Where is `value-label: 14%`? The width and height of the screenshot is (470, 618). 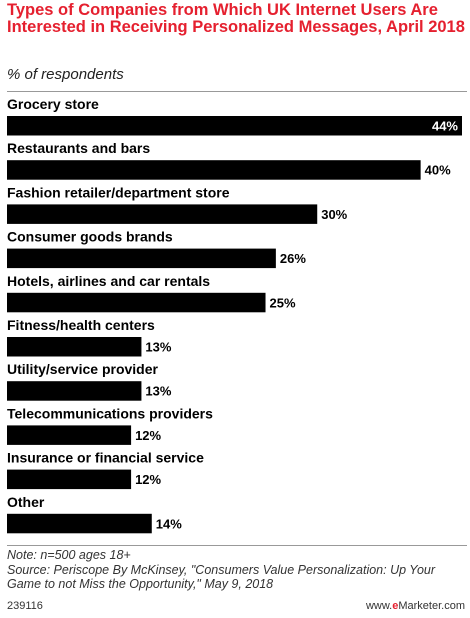 value-label: 14% is located at coordinates (169, 523).